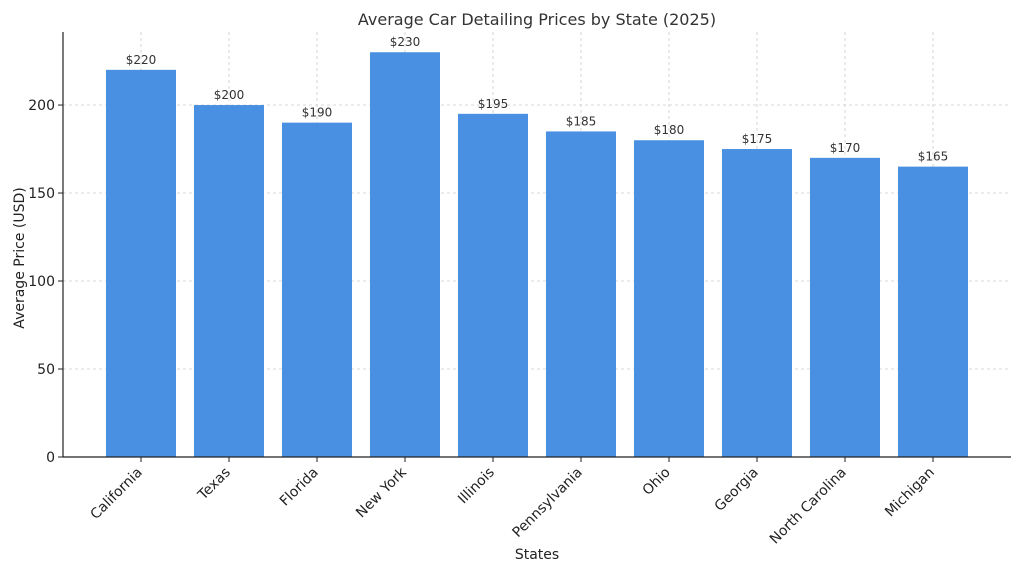  I want to click on x-tick-label: Ohio, so click(657, 482).